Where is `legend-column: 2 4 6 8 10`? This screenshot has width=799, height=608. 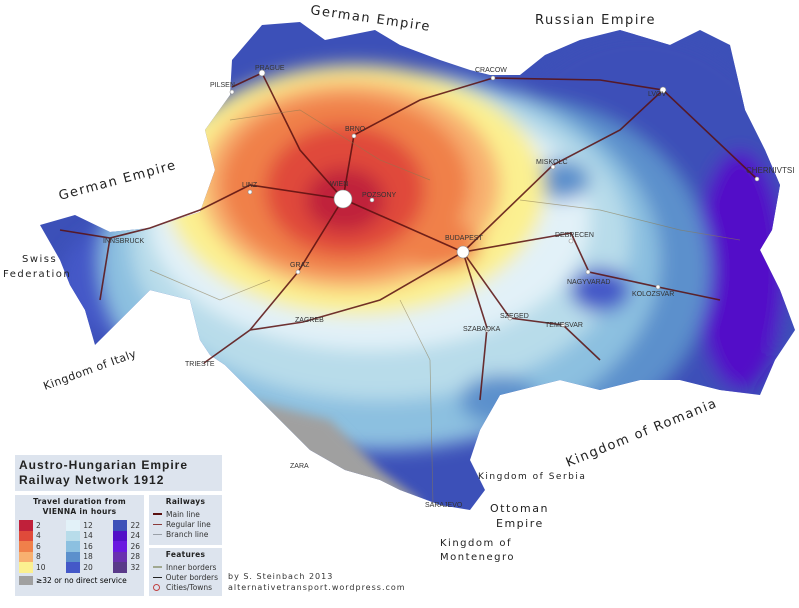 legend-column: 2 4 6 8 10 is located at coordinates (32, 546).